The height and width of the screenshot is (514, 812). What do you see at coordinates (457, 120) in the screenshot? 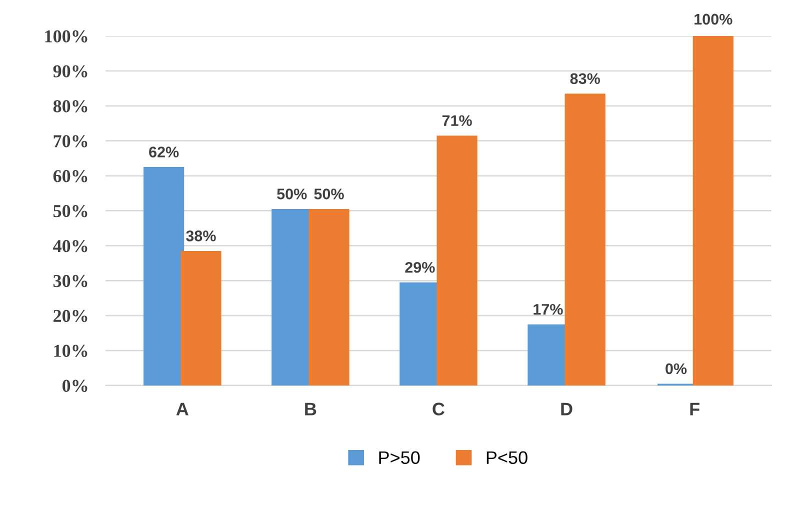
I see `data-label: 71%` at bounding box center [457, 120].